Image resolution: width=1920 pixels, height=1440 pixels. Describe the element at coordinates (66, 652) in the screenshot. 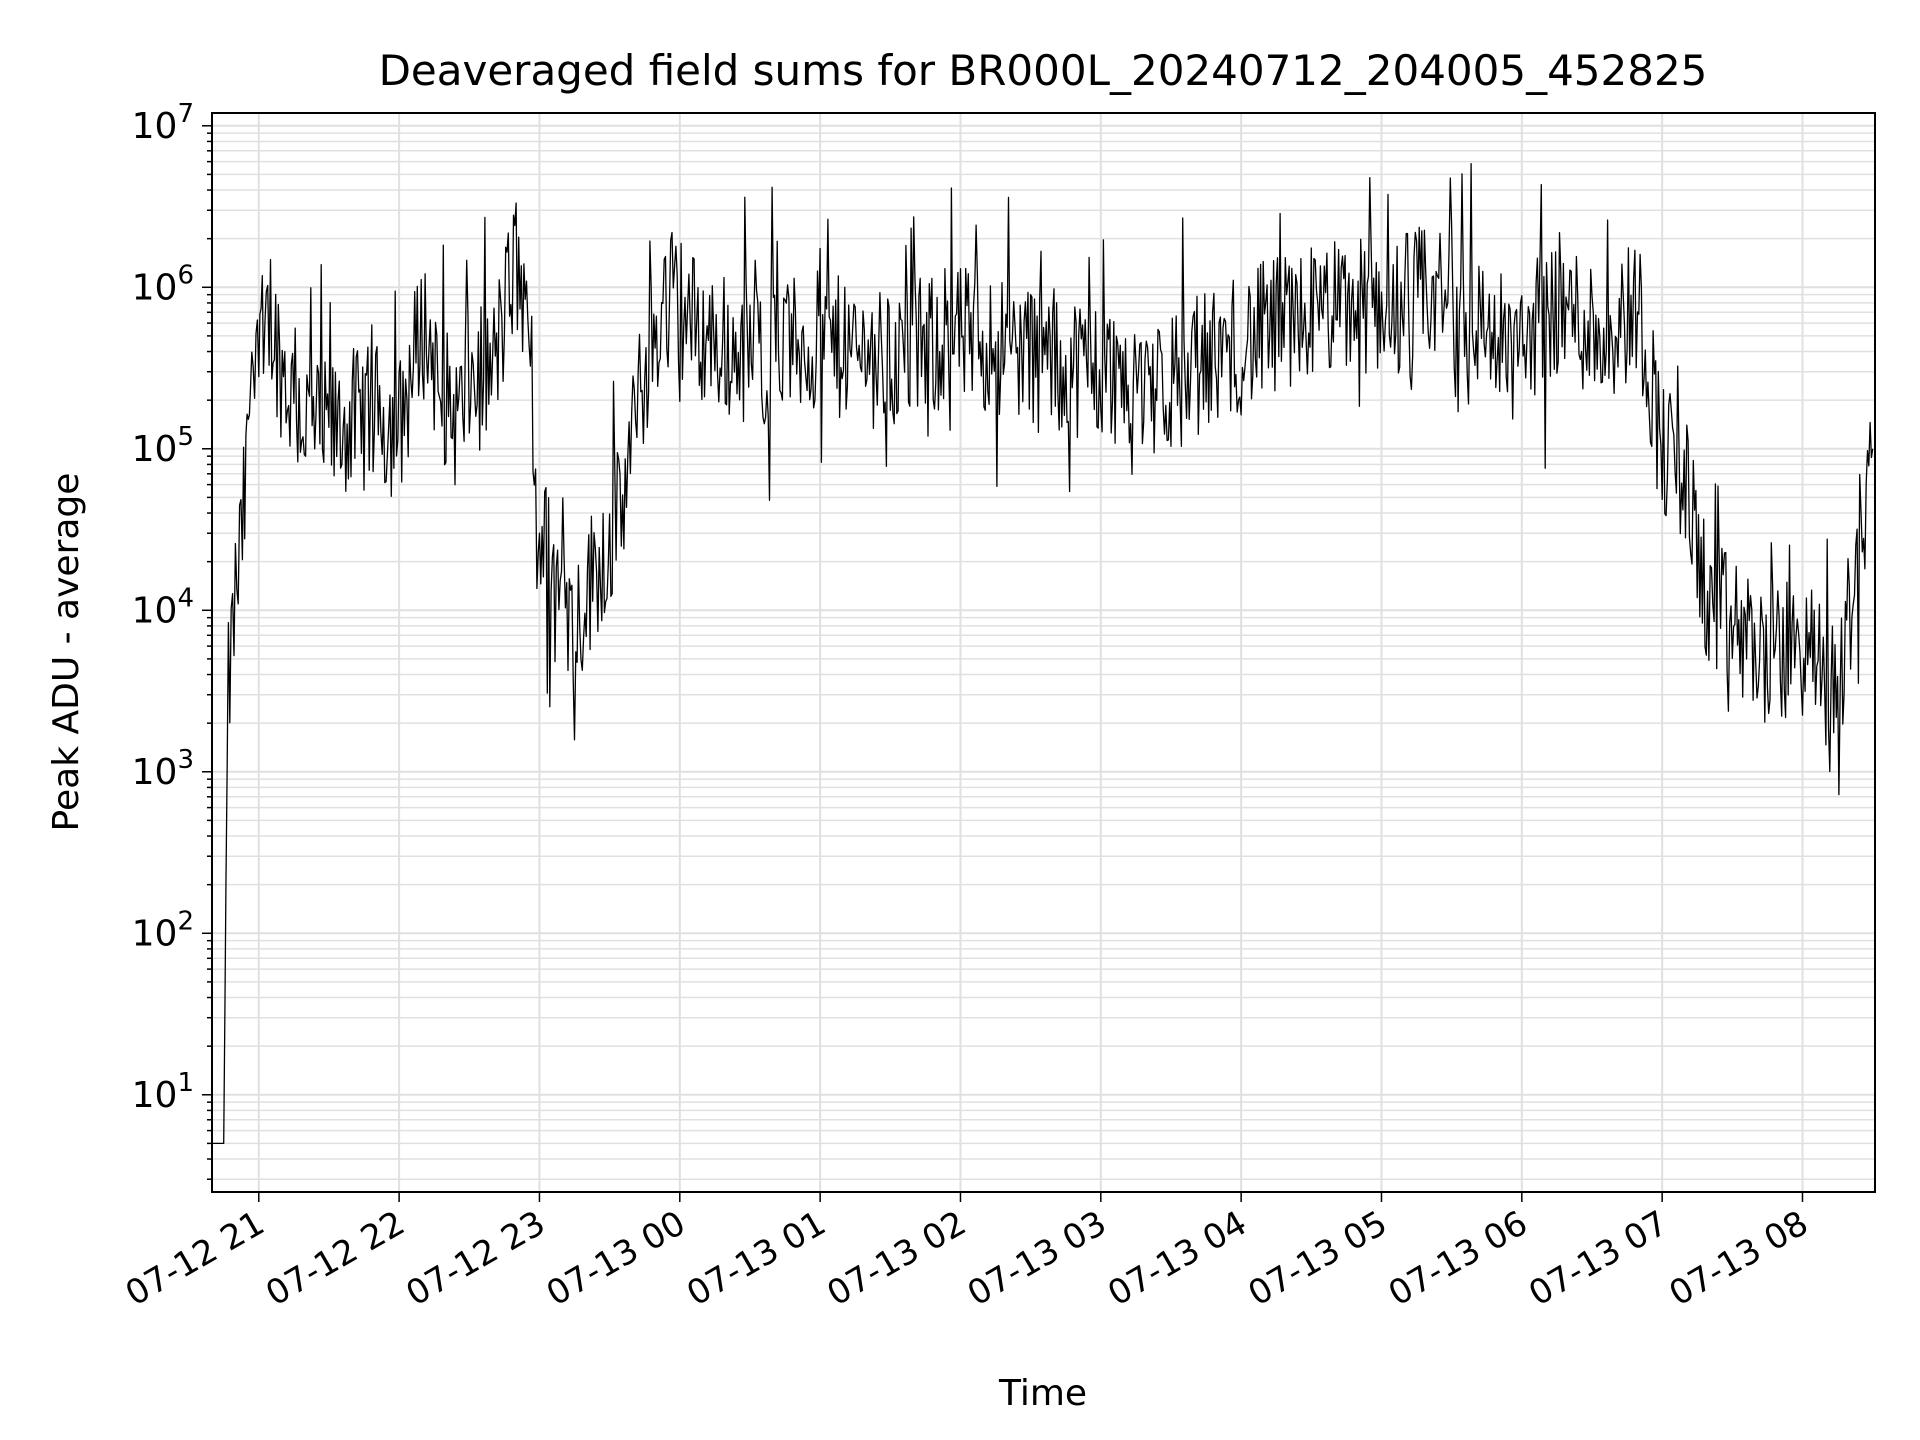

I see `y-axis-label: Peak ADU - average` at that location.